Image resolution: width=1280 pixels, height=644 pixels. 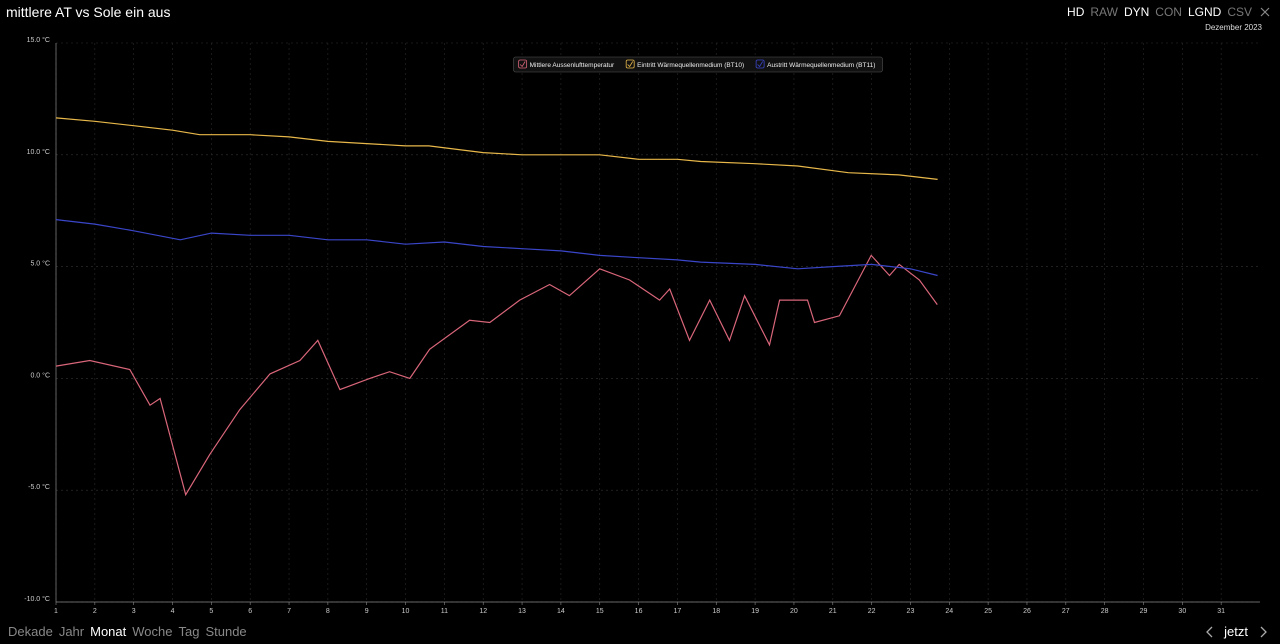 I want to click on prev-button, so click(x=1210, y=632).